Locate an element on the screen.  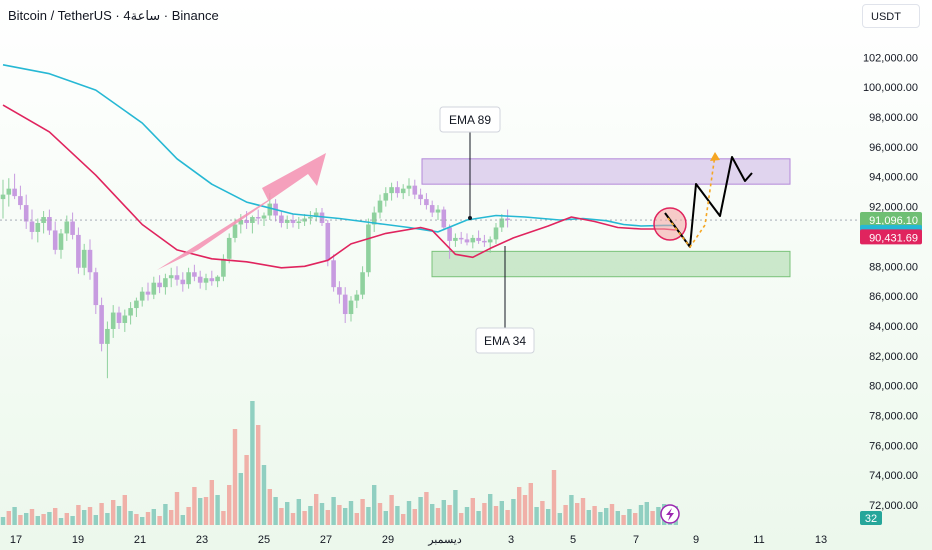
x-tick-label: 21 is located at coordinates (140, 540).